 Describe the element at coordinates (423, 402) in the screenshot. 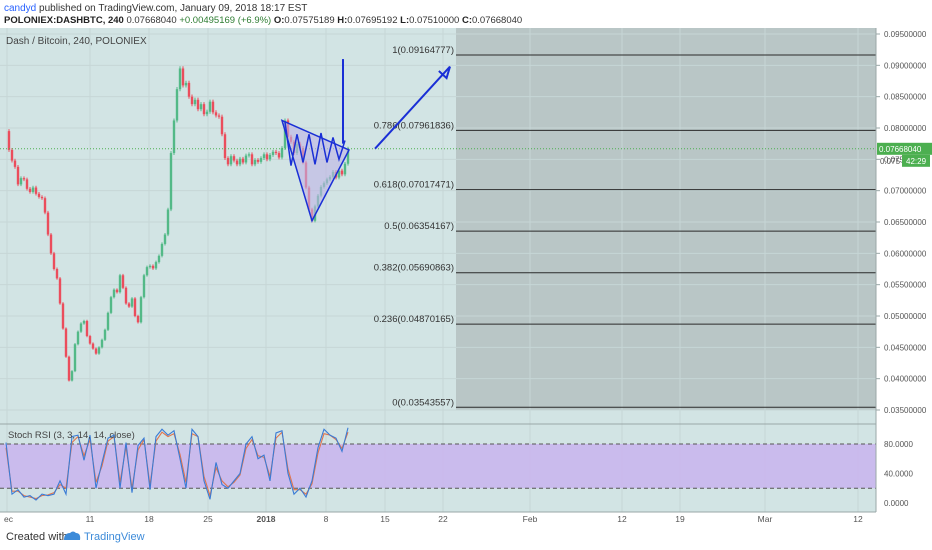

I see `fib-level-label: 0(0.03543557)` at that location.